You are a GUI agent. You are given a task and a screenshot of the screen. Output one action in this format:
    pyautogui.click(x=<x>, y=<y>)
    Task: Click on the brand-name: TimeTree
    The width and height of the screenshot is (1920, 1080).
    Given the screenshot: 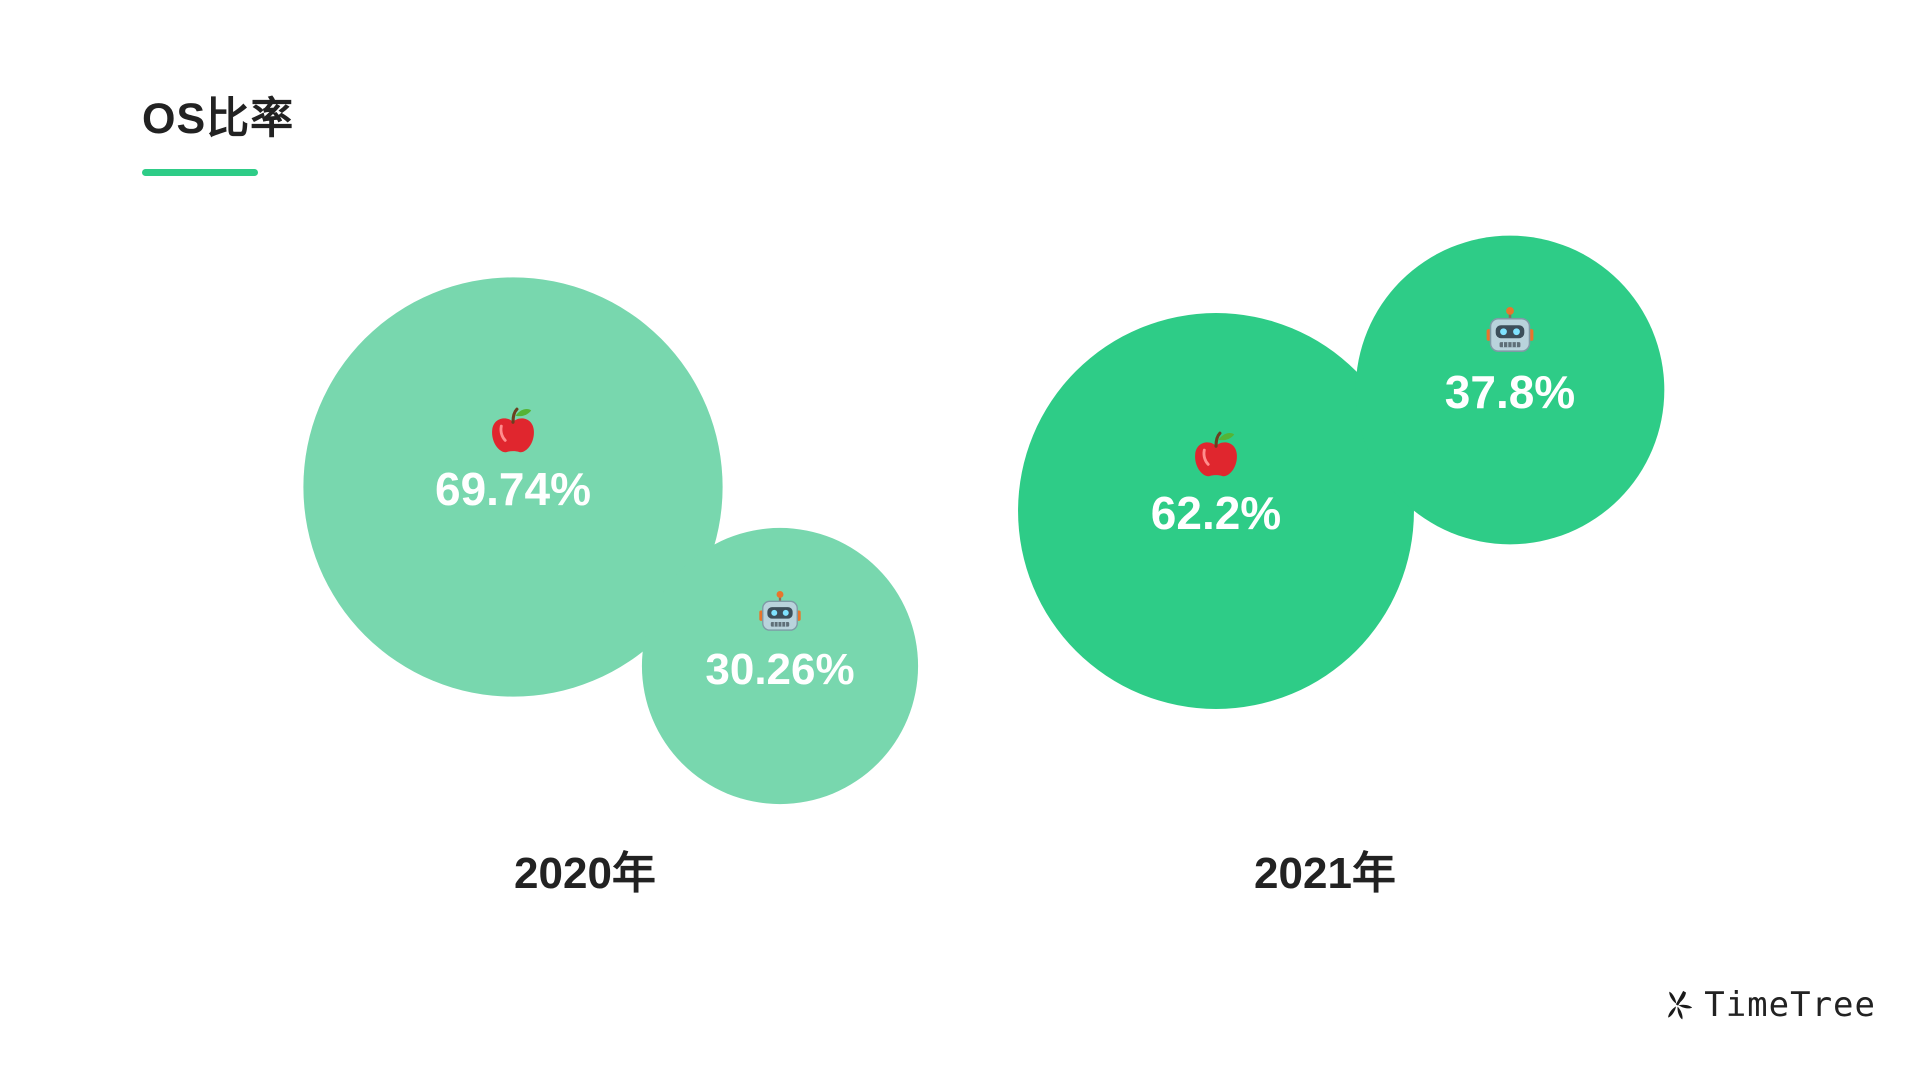 What is the action you would take?
    pyautogui.click(x=1790, y=1005)
    